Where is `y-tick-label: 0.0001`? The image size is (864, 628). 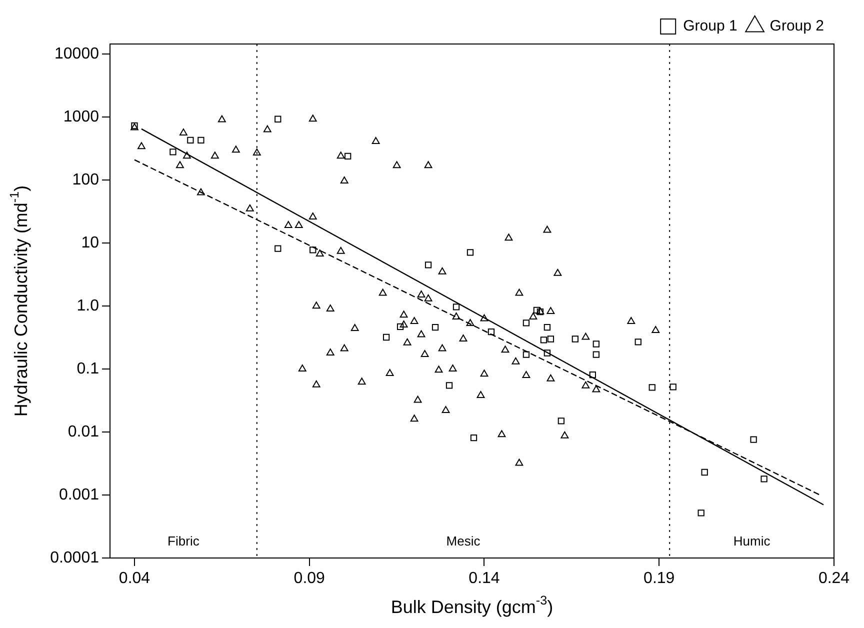 y-tick-label: 0.0001 is located at coordinates (75, 557).